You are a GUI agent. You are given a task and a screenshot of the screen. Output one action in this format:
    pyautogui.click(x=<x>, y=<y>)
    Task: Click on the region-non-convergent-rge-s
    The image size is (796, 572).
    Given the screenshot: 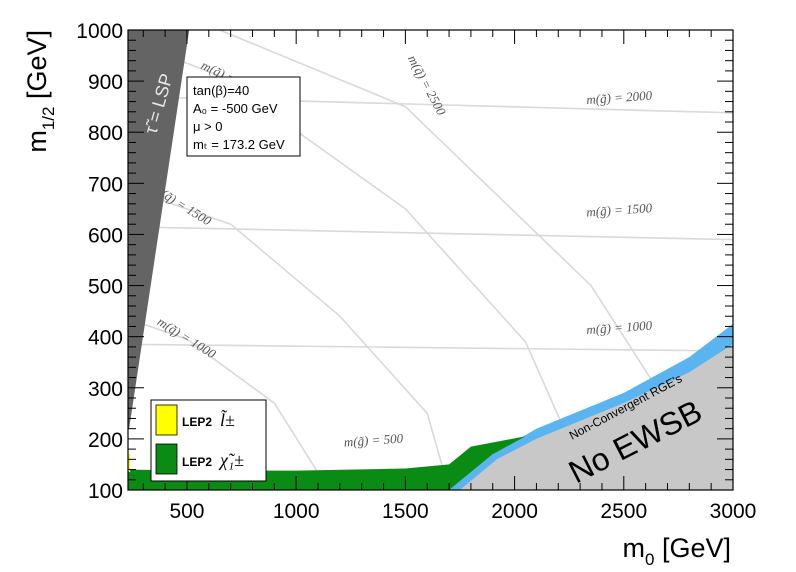 What is the action you would take?
    pyautogui.click(x=591, y=406)
    